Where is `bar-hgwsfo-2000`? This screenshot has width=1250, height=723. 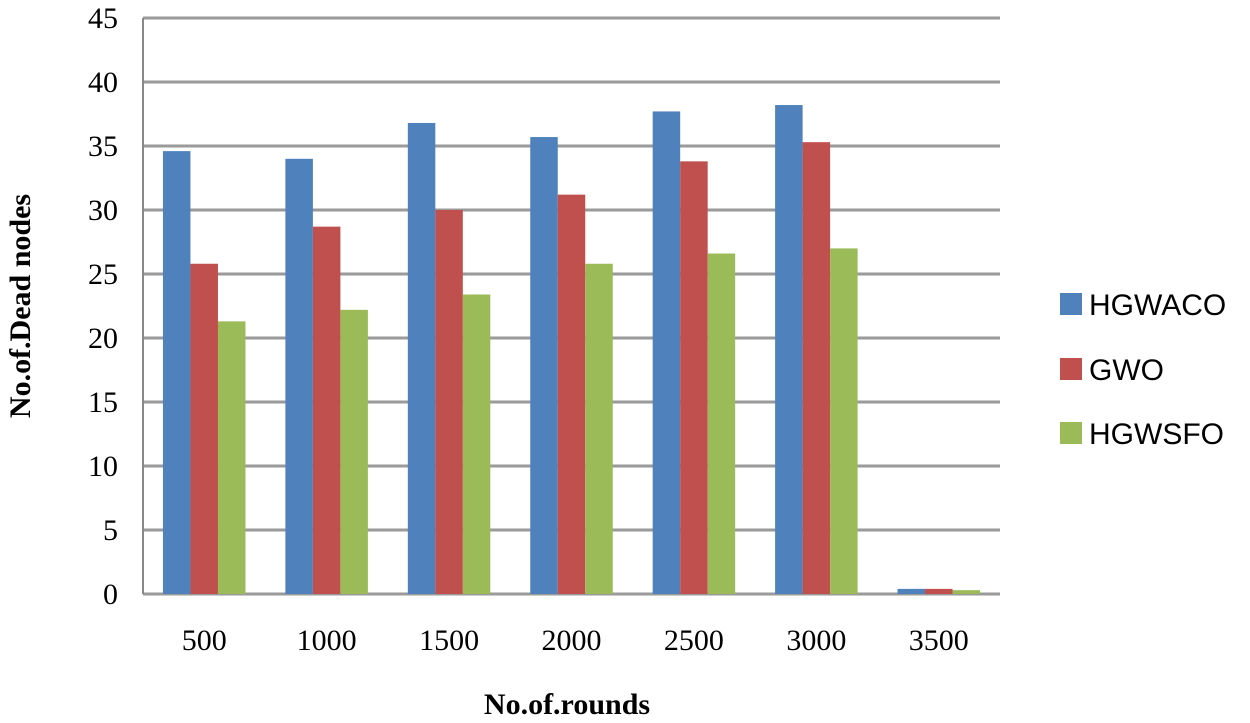 bar-hgwsfo-2000 is located at coordinates (599, 428).